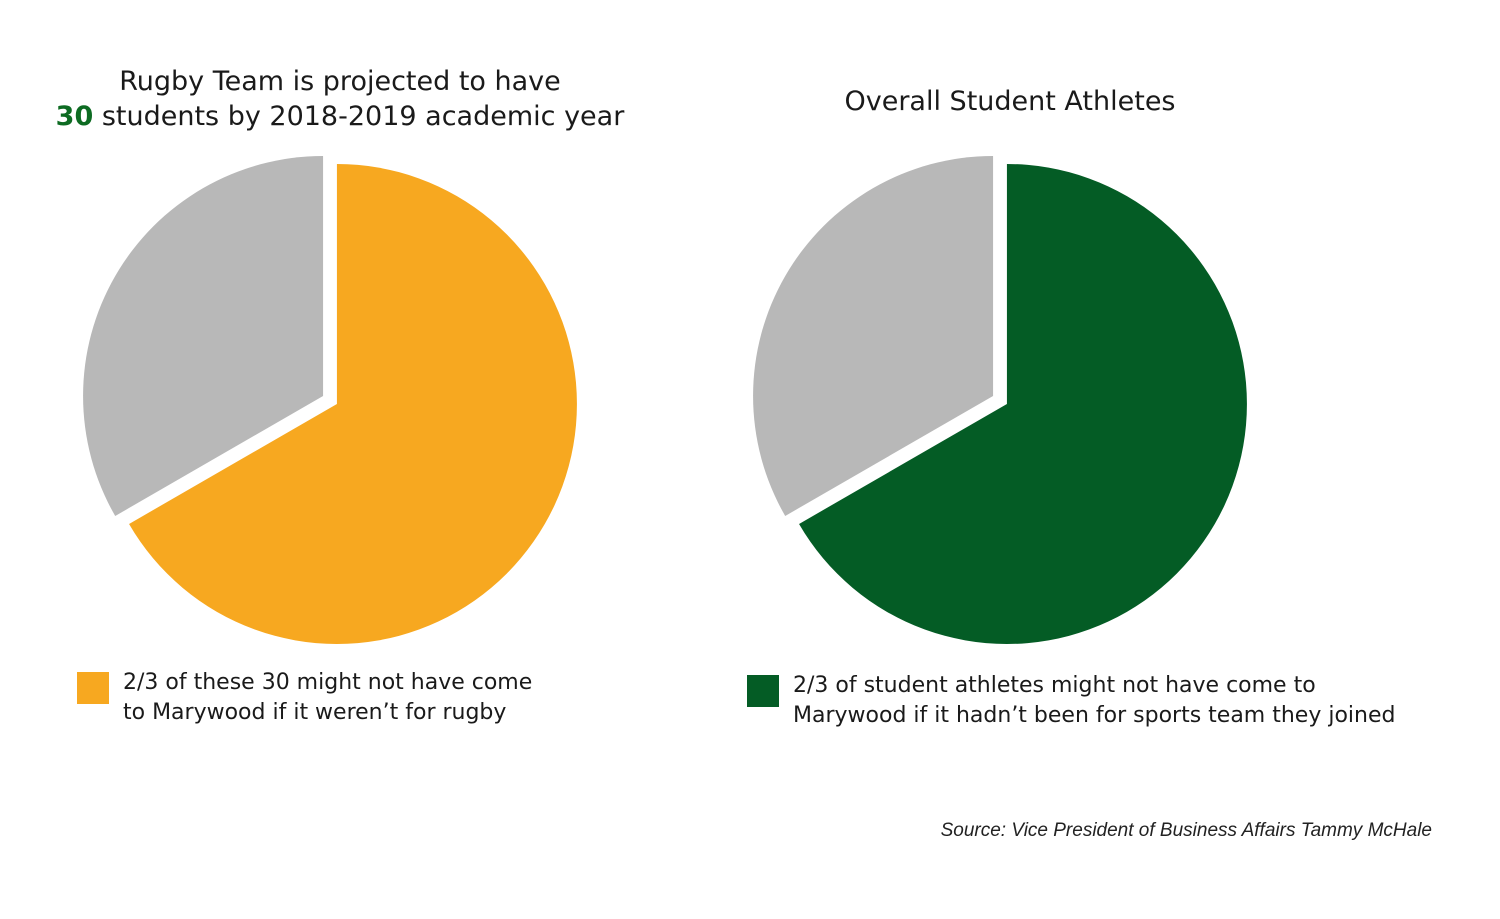  What do you see at coordinates (340, 81) in the screenshot?
I see `title-line-1: Rugby Team is projected to have` at bounding box center [340, 81].